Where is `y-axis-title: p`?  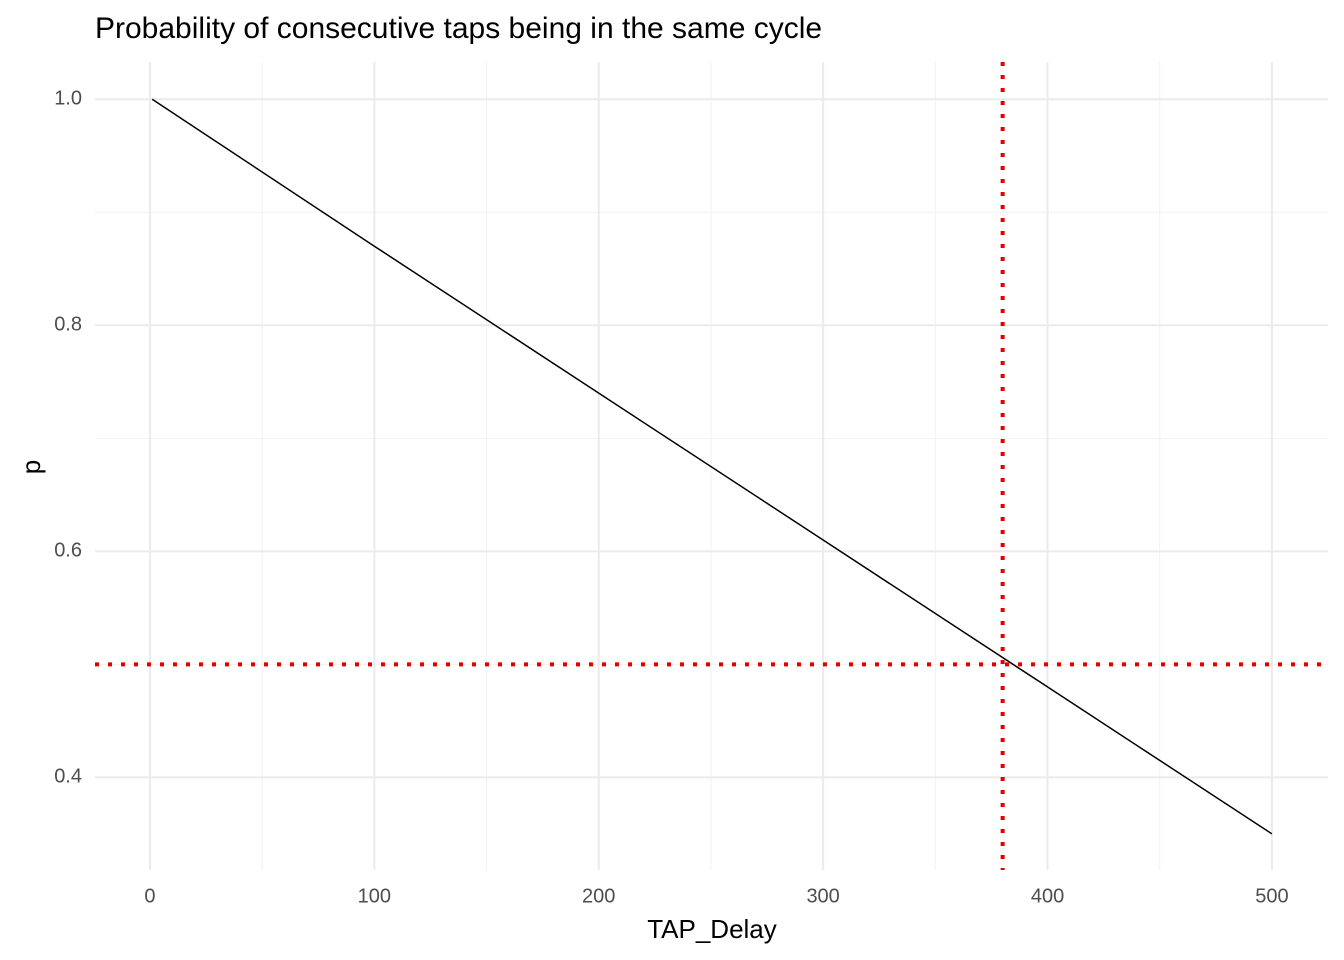 y-axis-title: p is located at coordinates (31, 467).